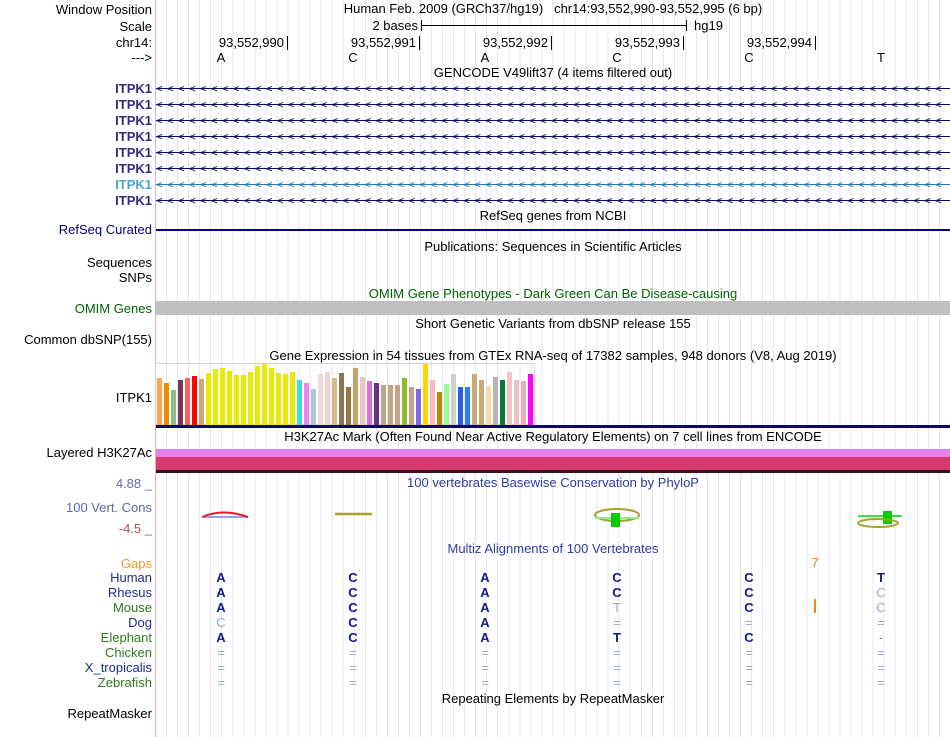 The image size is (950, 737). I want to click on conservation-label: 100 Vert. Cons, so click(109, 507).